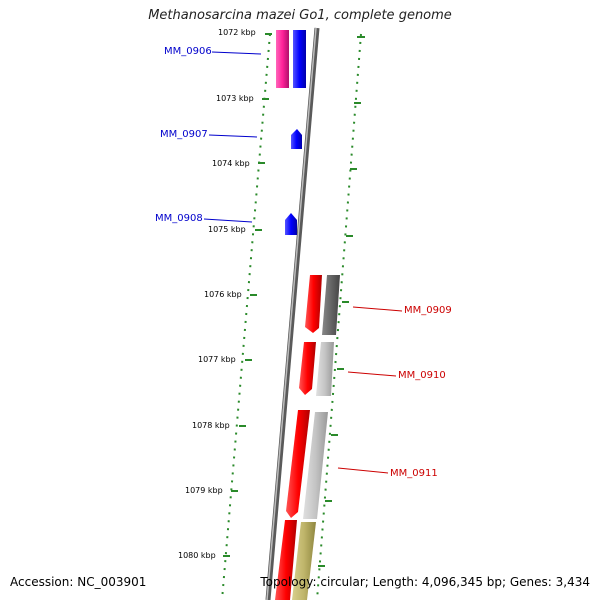 The width and height of the screenshot is (600, 600). I want to click on gene-block-mm0911, so click(315, 465).